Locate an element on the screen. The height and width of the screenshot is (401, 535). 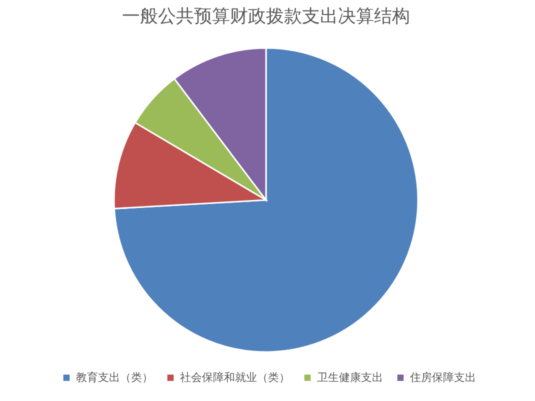
legend-label: 教育支出（类） is located at coordinates (114, 377).